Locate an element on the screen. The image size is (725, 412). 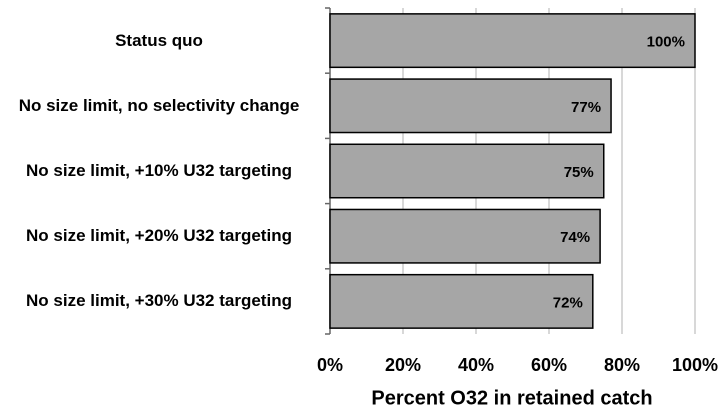
value-label: 100% is located at coordinates (666, 42).